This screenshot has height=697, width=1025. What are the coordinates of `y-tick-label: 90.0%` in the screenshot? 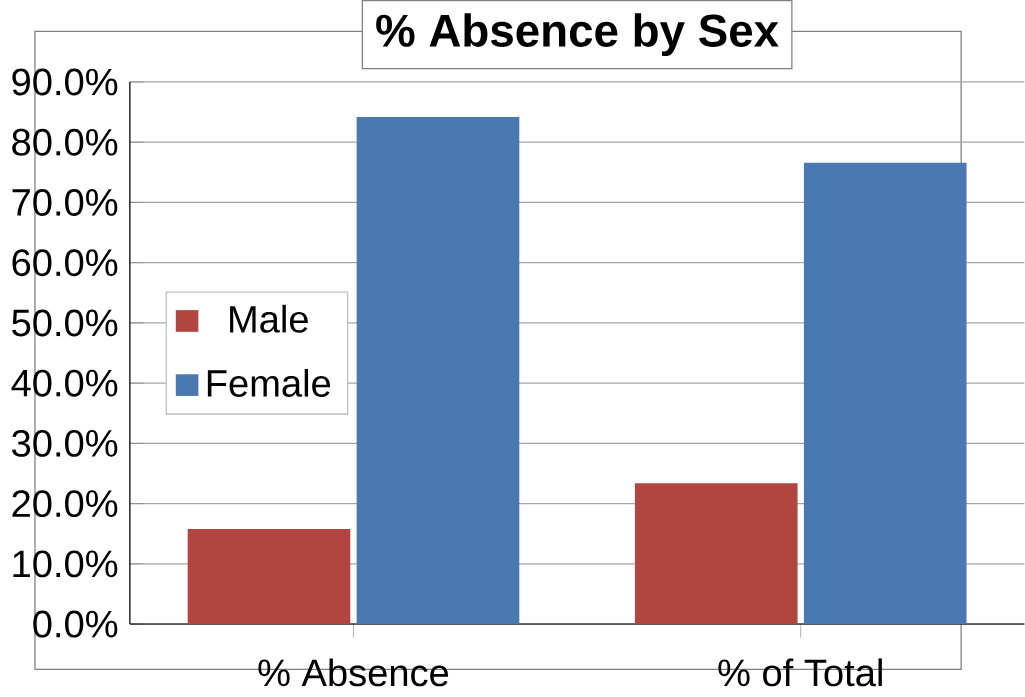 It's located at (65, 82).